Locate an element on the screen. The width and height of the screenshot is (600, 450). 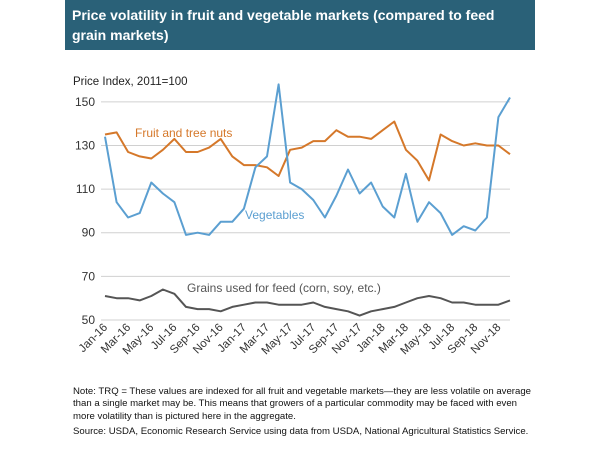
y-axis-ticks: 50 70 90 110 130 150 is located at coordinates (85, 211).